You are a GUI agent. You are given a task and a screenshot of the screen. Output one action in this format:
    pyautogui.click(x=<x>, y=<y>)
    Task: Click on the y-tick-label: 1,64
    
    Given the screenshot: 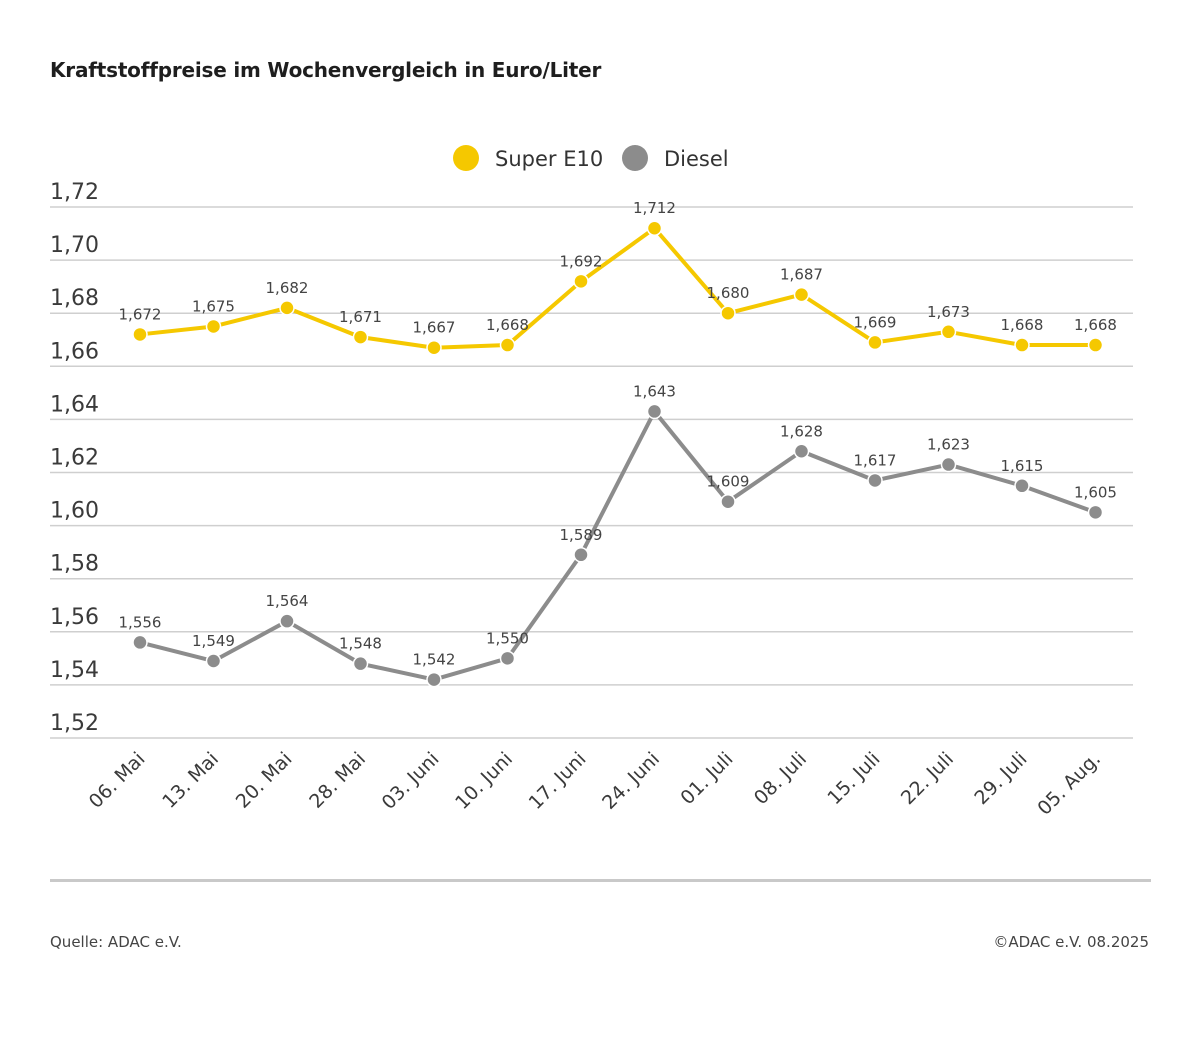 What is the action you would take?
    pyautogui.click(x=74, y=404)
    